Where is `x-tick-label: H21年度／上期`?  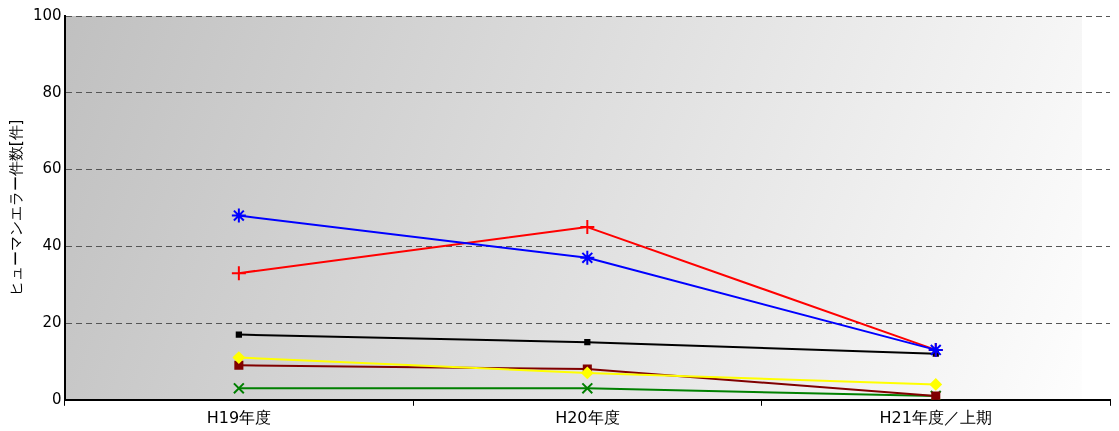
x-tick-label: H21年度／上期 is located at coordinates (935, 417).